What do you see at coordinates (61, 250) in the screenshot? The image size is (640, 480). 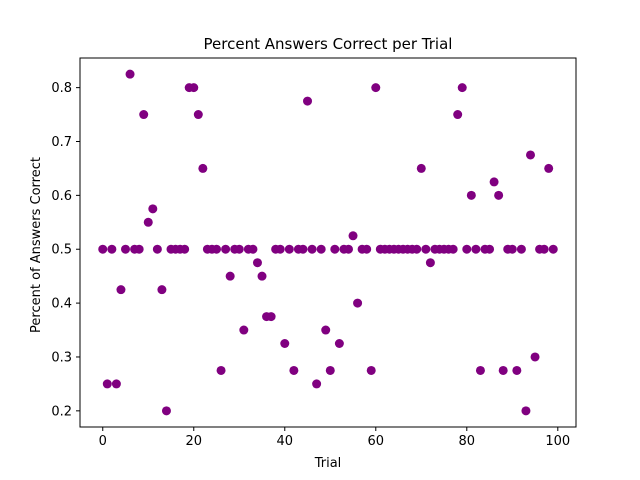 I see `y-tick-label: 0.5` at bounding box center [61, 250].